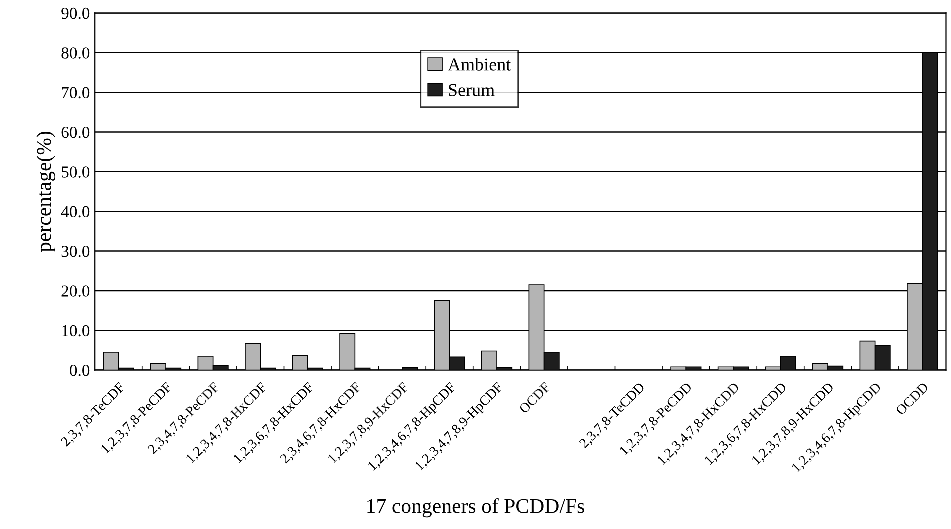 This screenshot has width=951, height=529. What do you see at coordinates (46, 192) in the screenshot?
I see `y-axis-title: percentage(%)` at bounding box center [46, 192].